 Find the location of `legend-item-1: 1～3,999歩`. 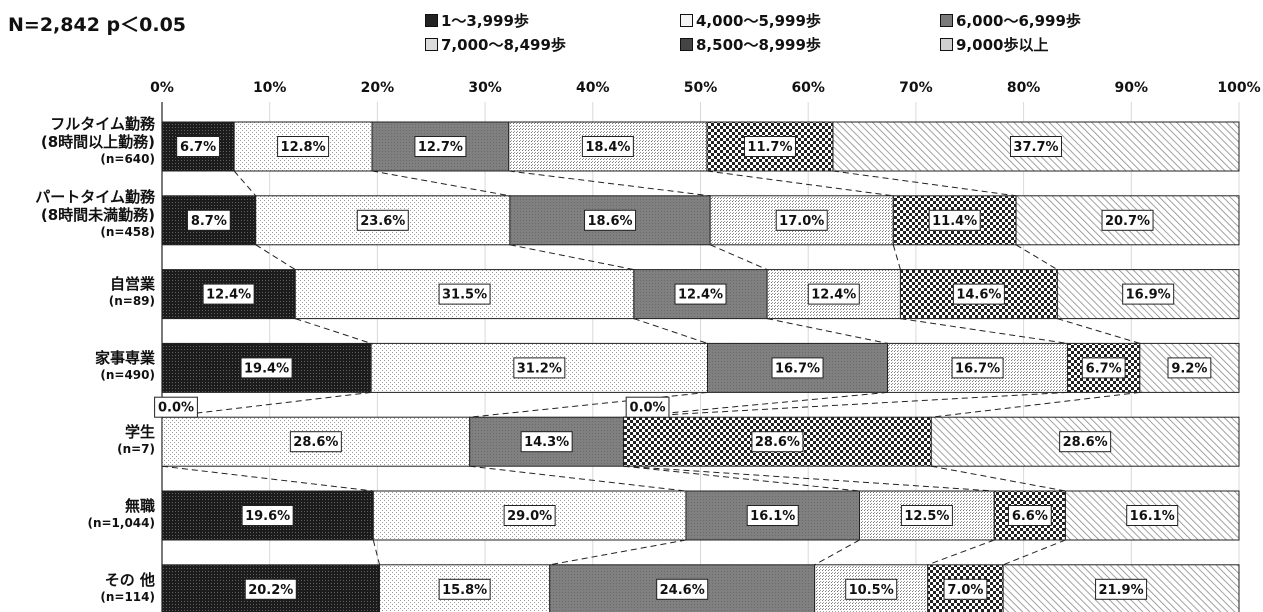

legend-item-1: 1～3,999歩 is located at coordinates (477, 20).